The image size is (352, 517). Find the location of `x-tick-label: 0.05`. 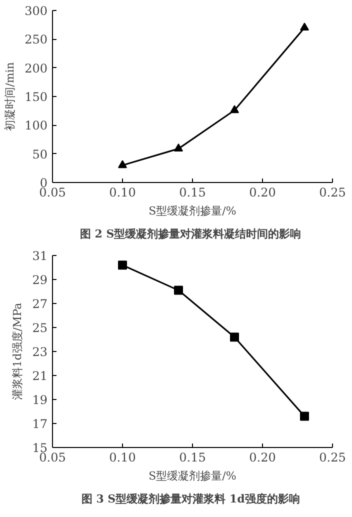

x-tick-label: 0.05 is located at coordinates (52, 193).